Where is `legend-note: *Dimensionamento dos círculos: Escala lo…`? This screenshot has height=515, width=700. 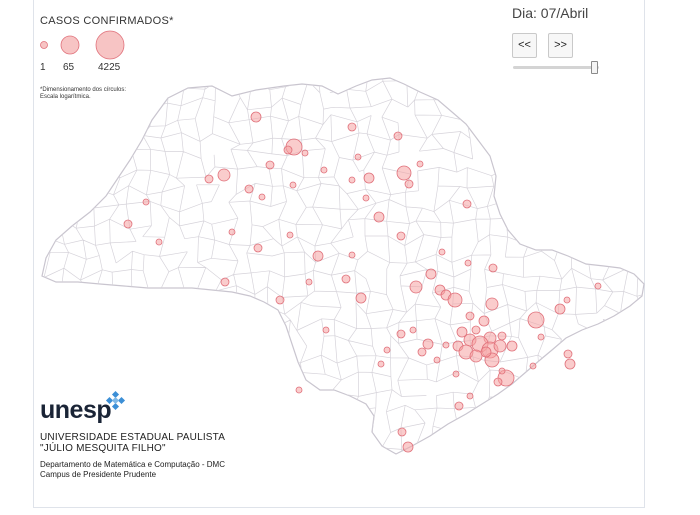 legend-note: *Dimensionamento dos círculos: Escala lo… is located at coordinates (83, 94).